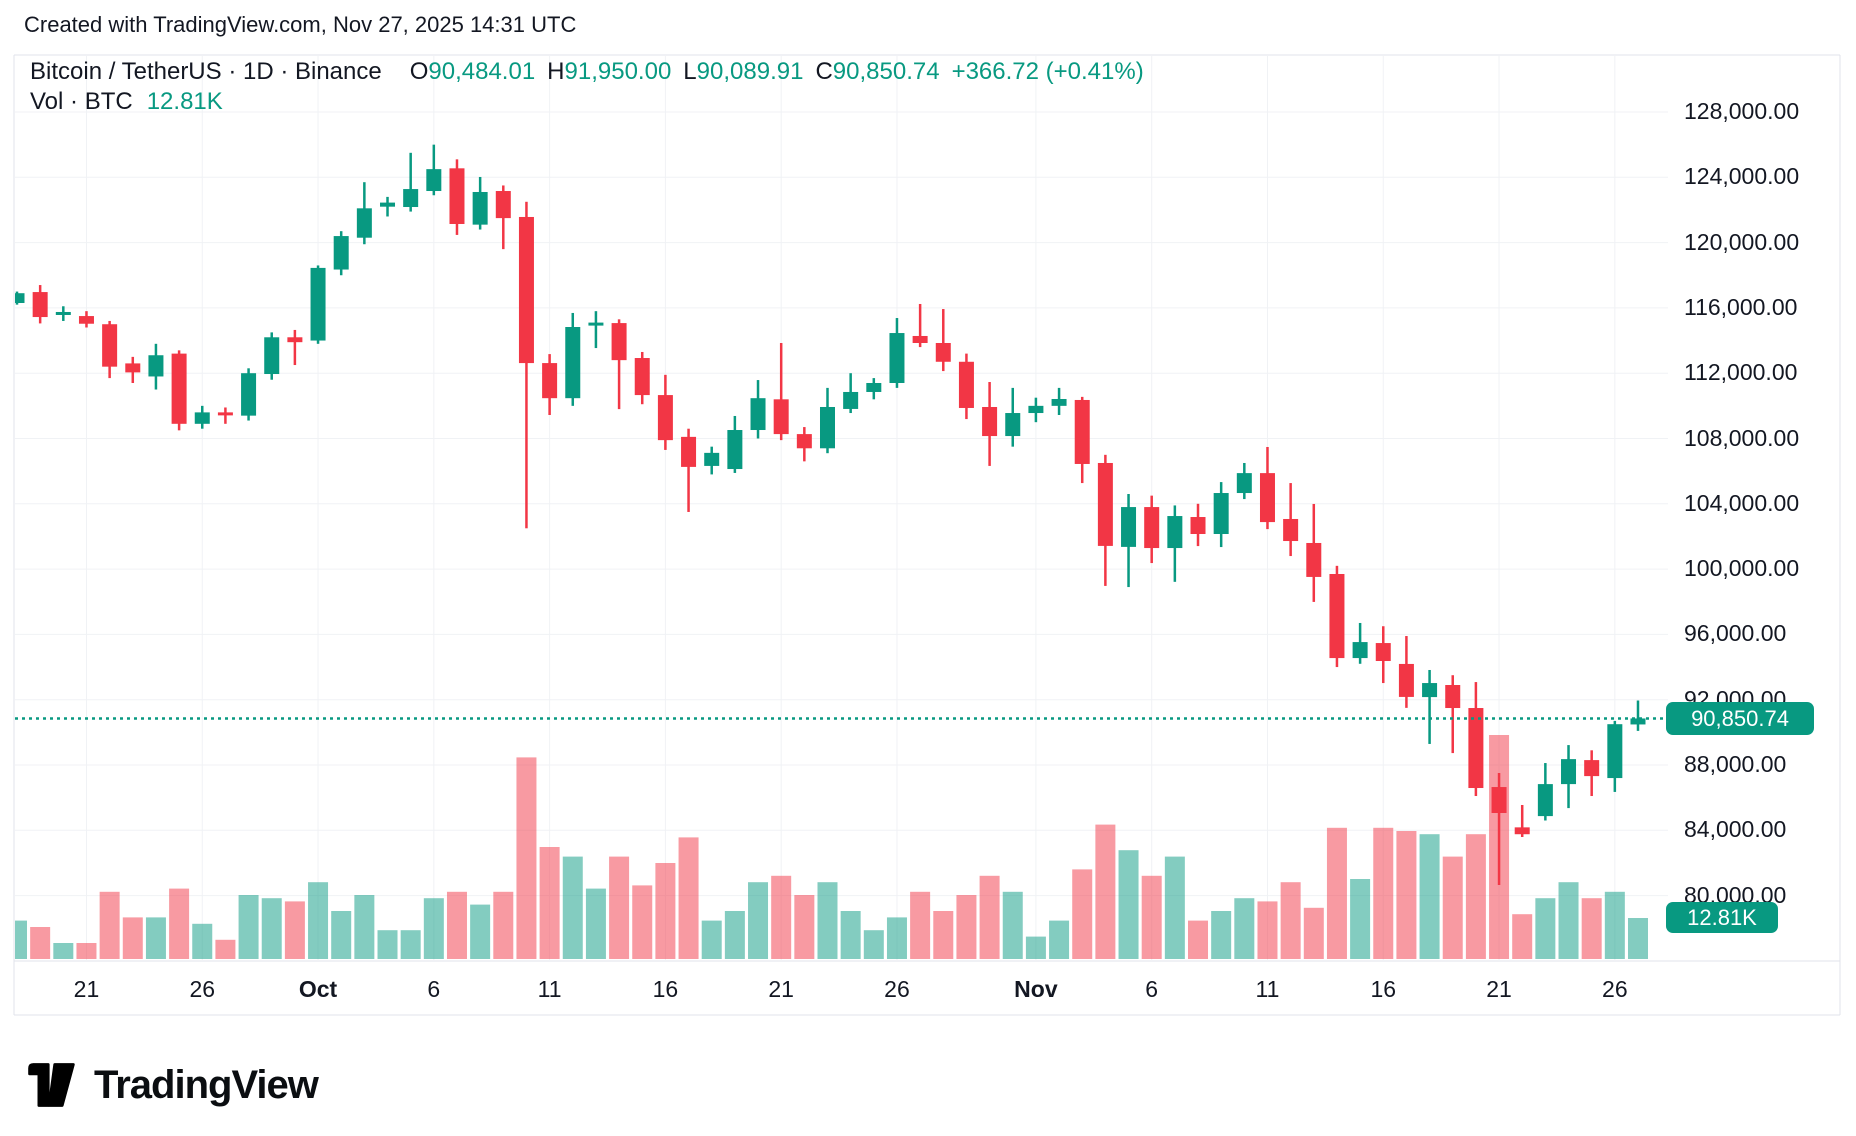 This screenshot has width=1856, height=1136. I want to click on low-key: L, so click(690, 71).